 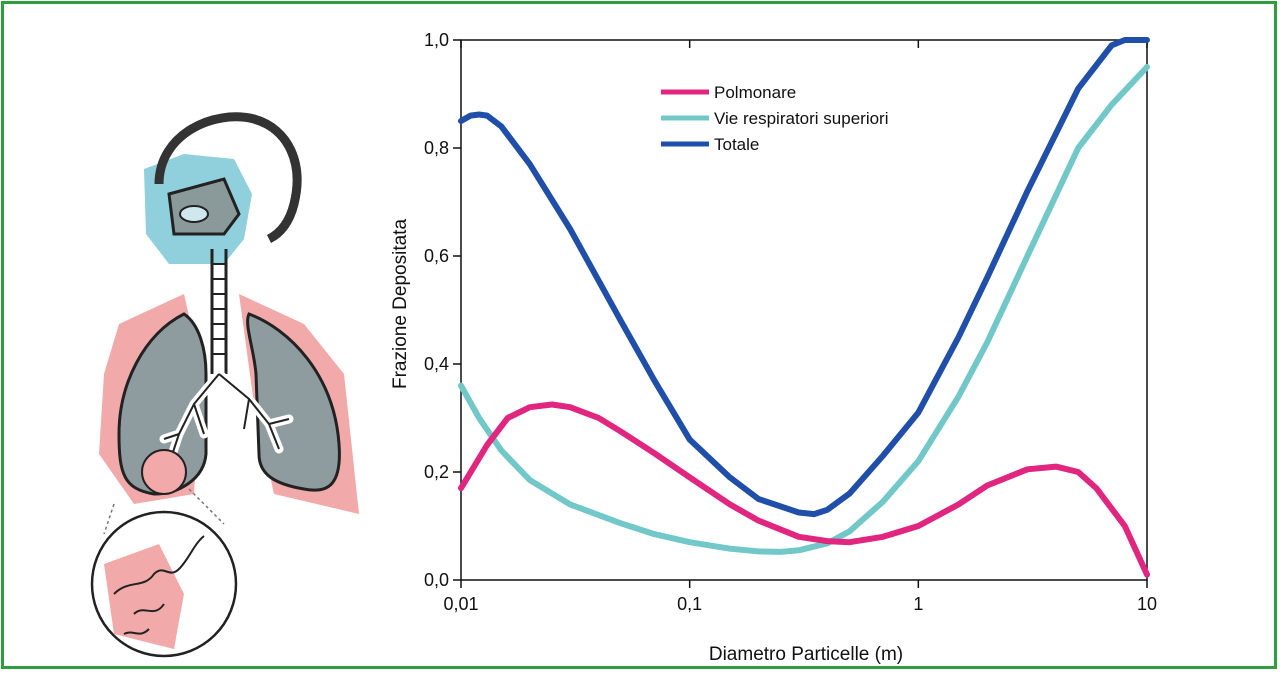 I want to click on y-tick-label: 0,6, so click(x=436, y=256).